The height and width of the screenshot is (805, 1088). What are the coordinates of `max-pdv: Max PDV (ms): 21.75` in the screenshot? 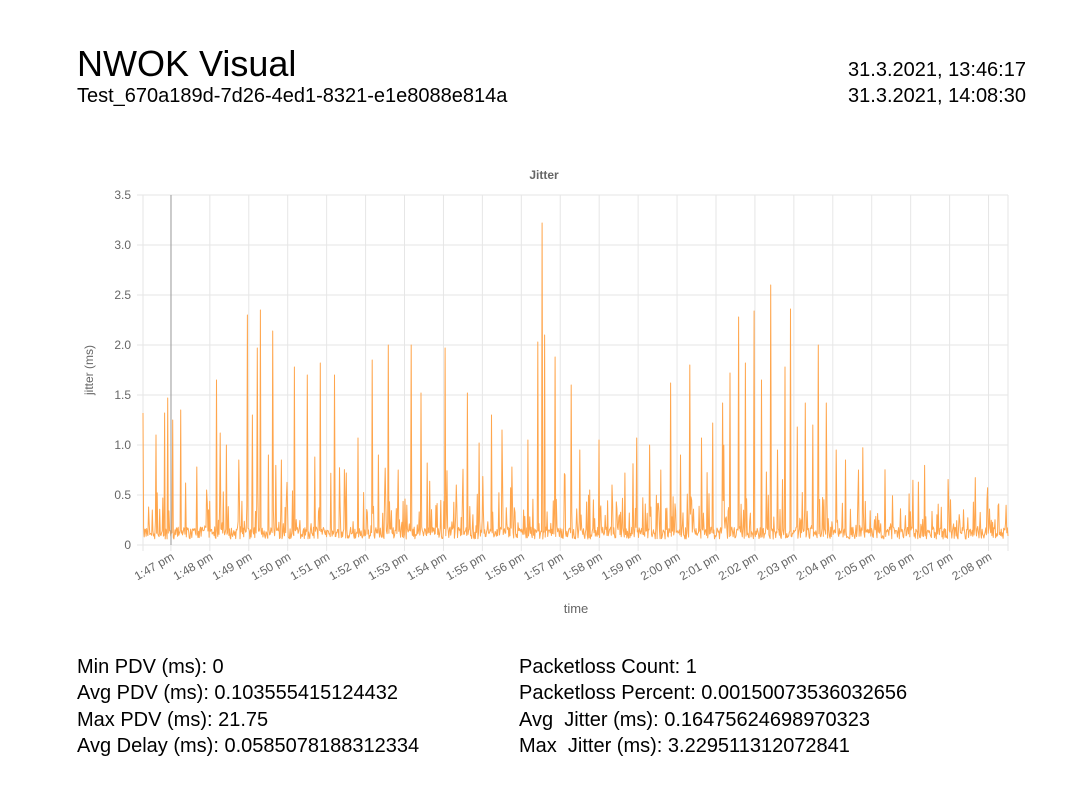 It's located at (173, 719).